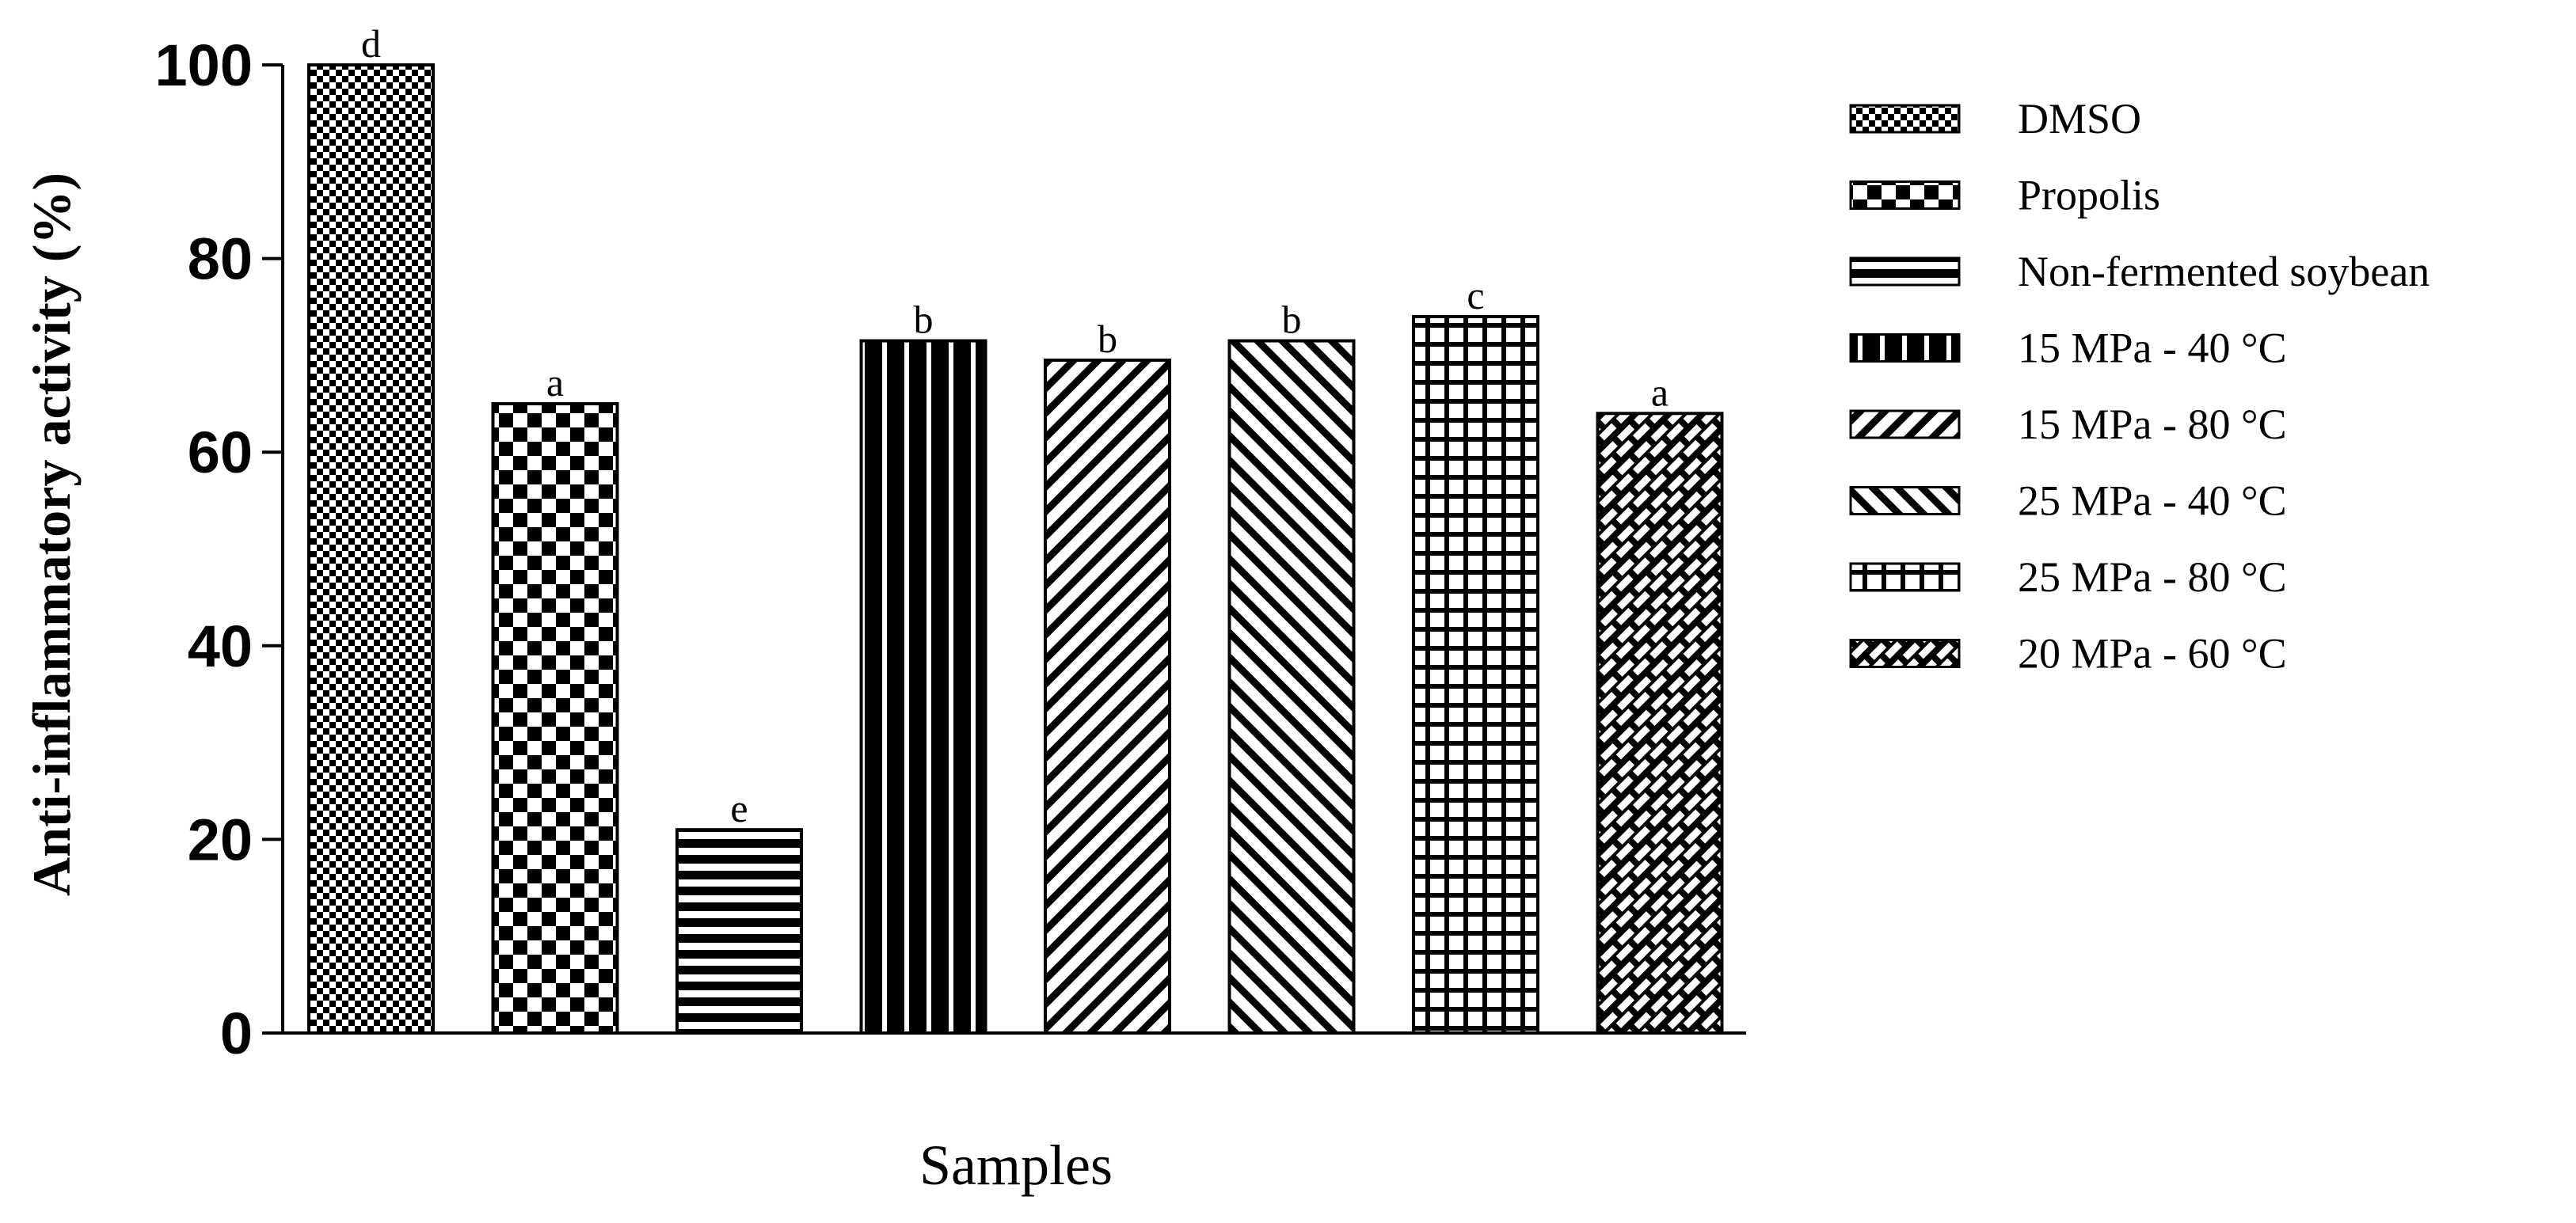  What do you see at coordinates (2152, 425) in the screenshot?
I see `legend-label: 15 MPa - 80 °C` at bounding box center [2152, 425].